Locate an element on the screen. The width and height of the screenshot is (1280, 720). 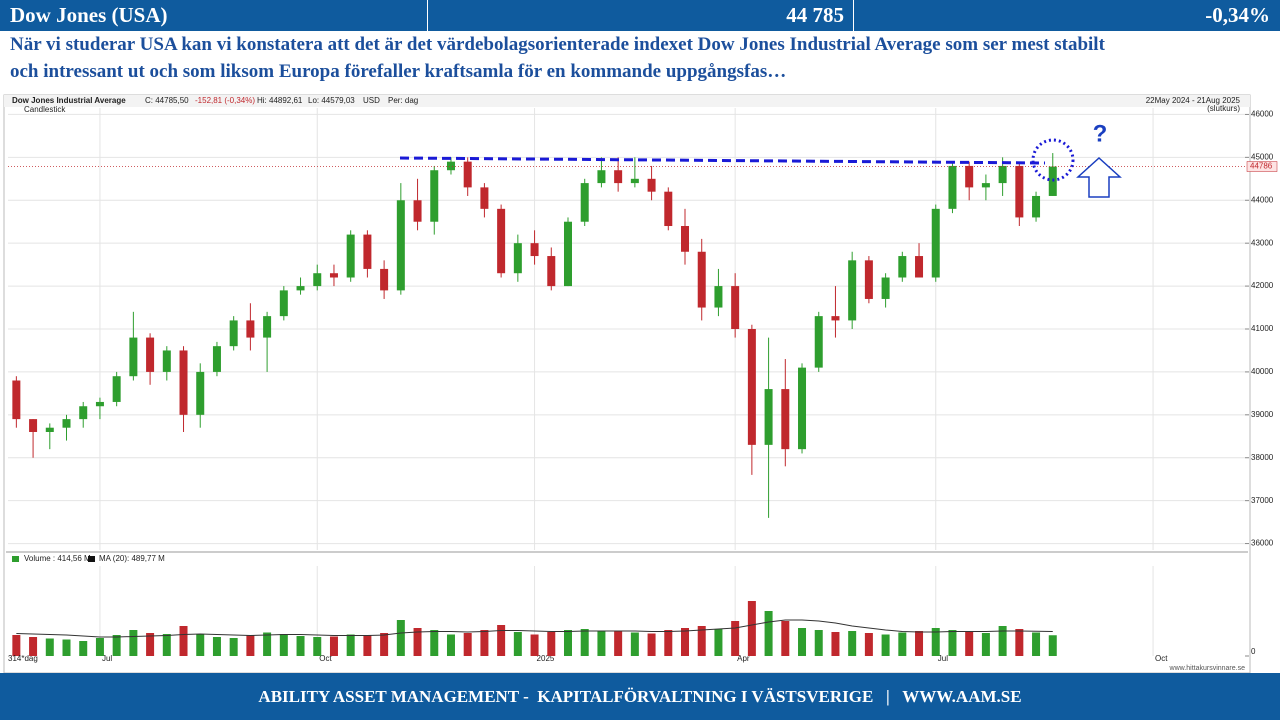
change-text: -152,81 (-0,34%) is located at coordinates (225, 100).